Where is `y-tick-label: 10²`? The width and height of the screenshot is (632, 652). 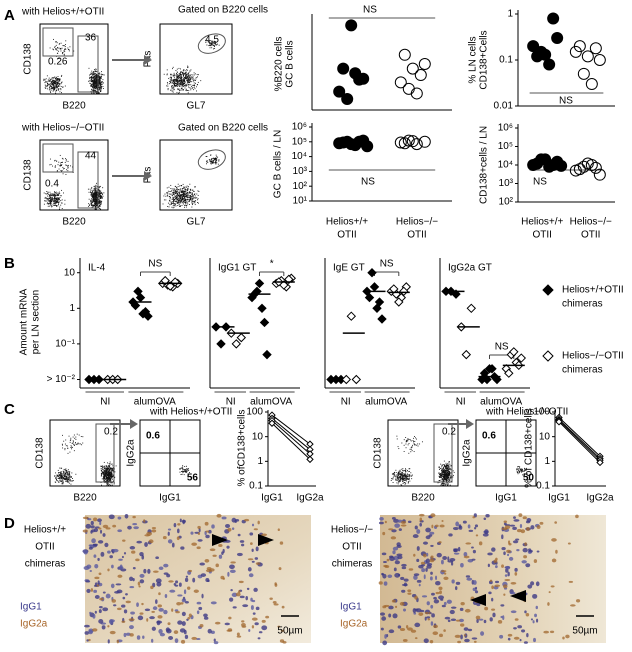
y-tick-label: 10² is located at coordinates (506, 202).